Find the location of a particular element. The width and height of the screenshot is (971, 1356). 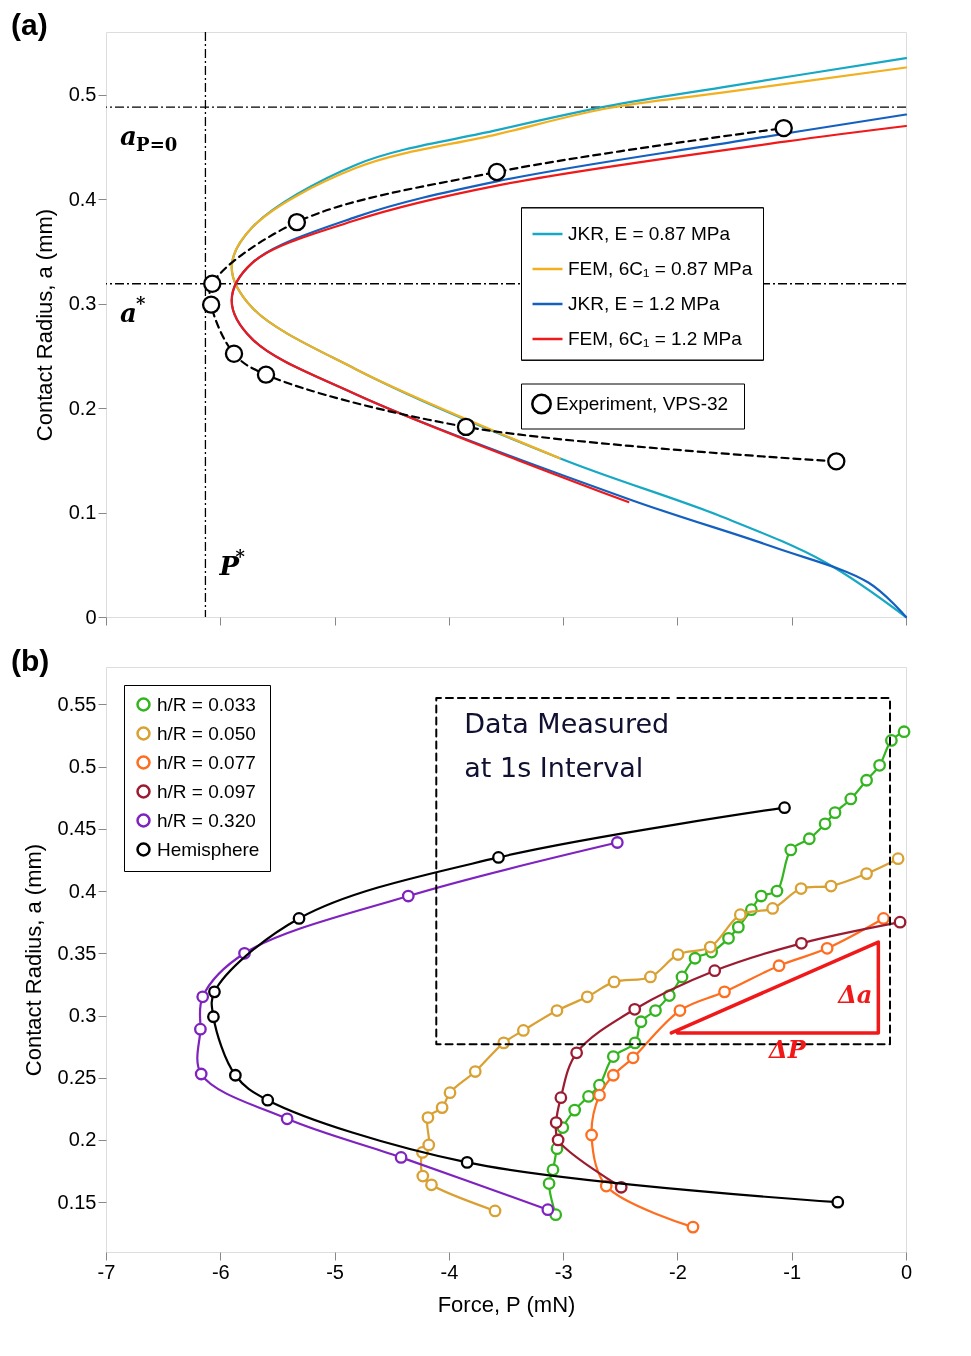

y-tick-label: 0.1 is located at coordinates (82, 512).